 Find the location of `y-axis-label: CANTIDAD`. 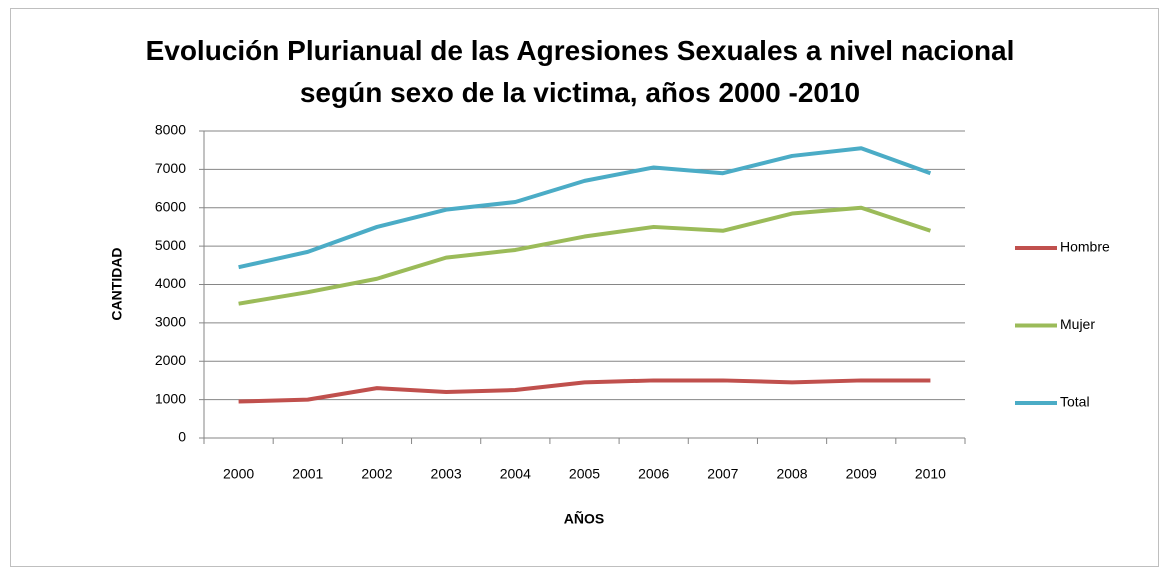

y-axis-label: CANTIDAD is located at coordinates (117, 283).